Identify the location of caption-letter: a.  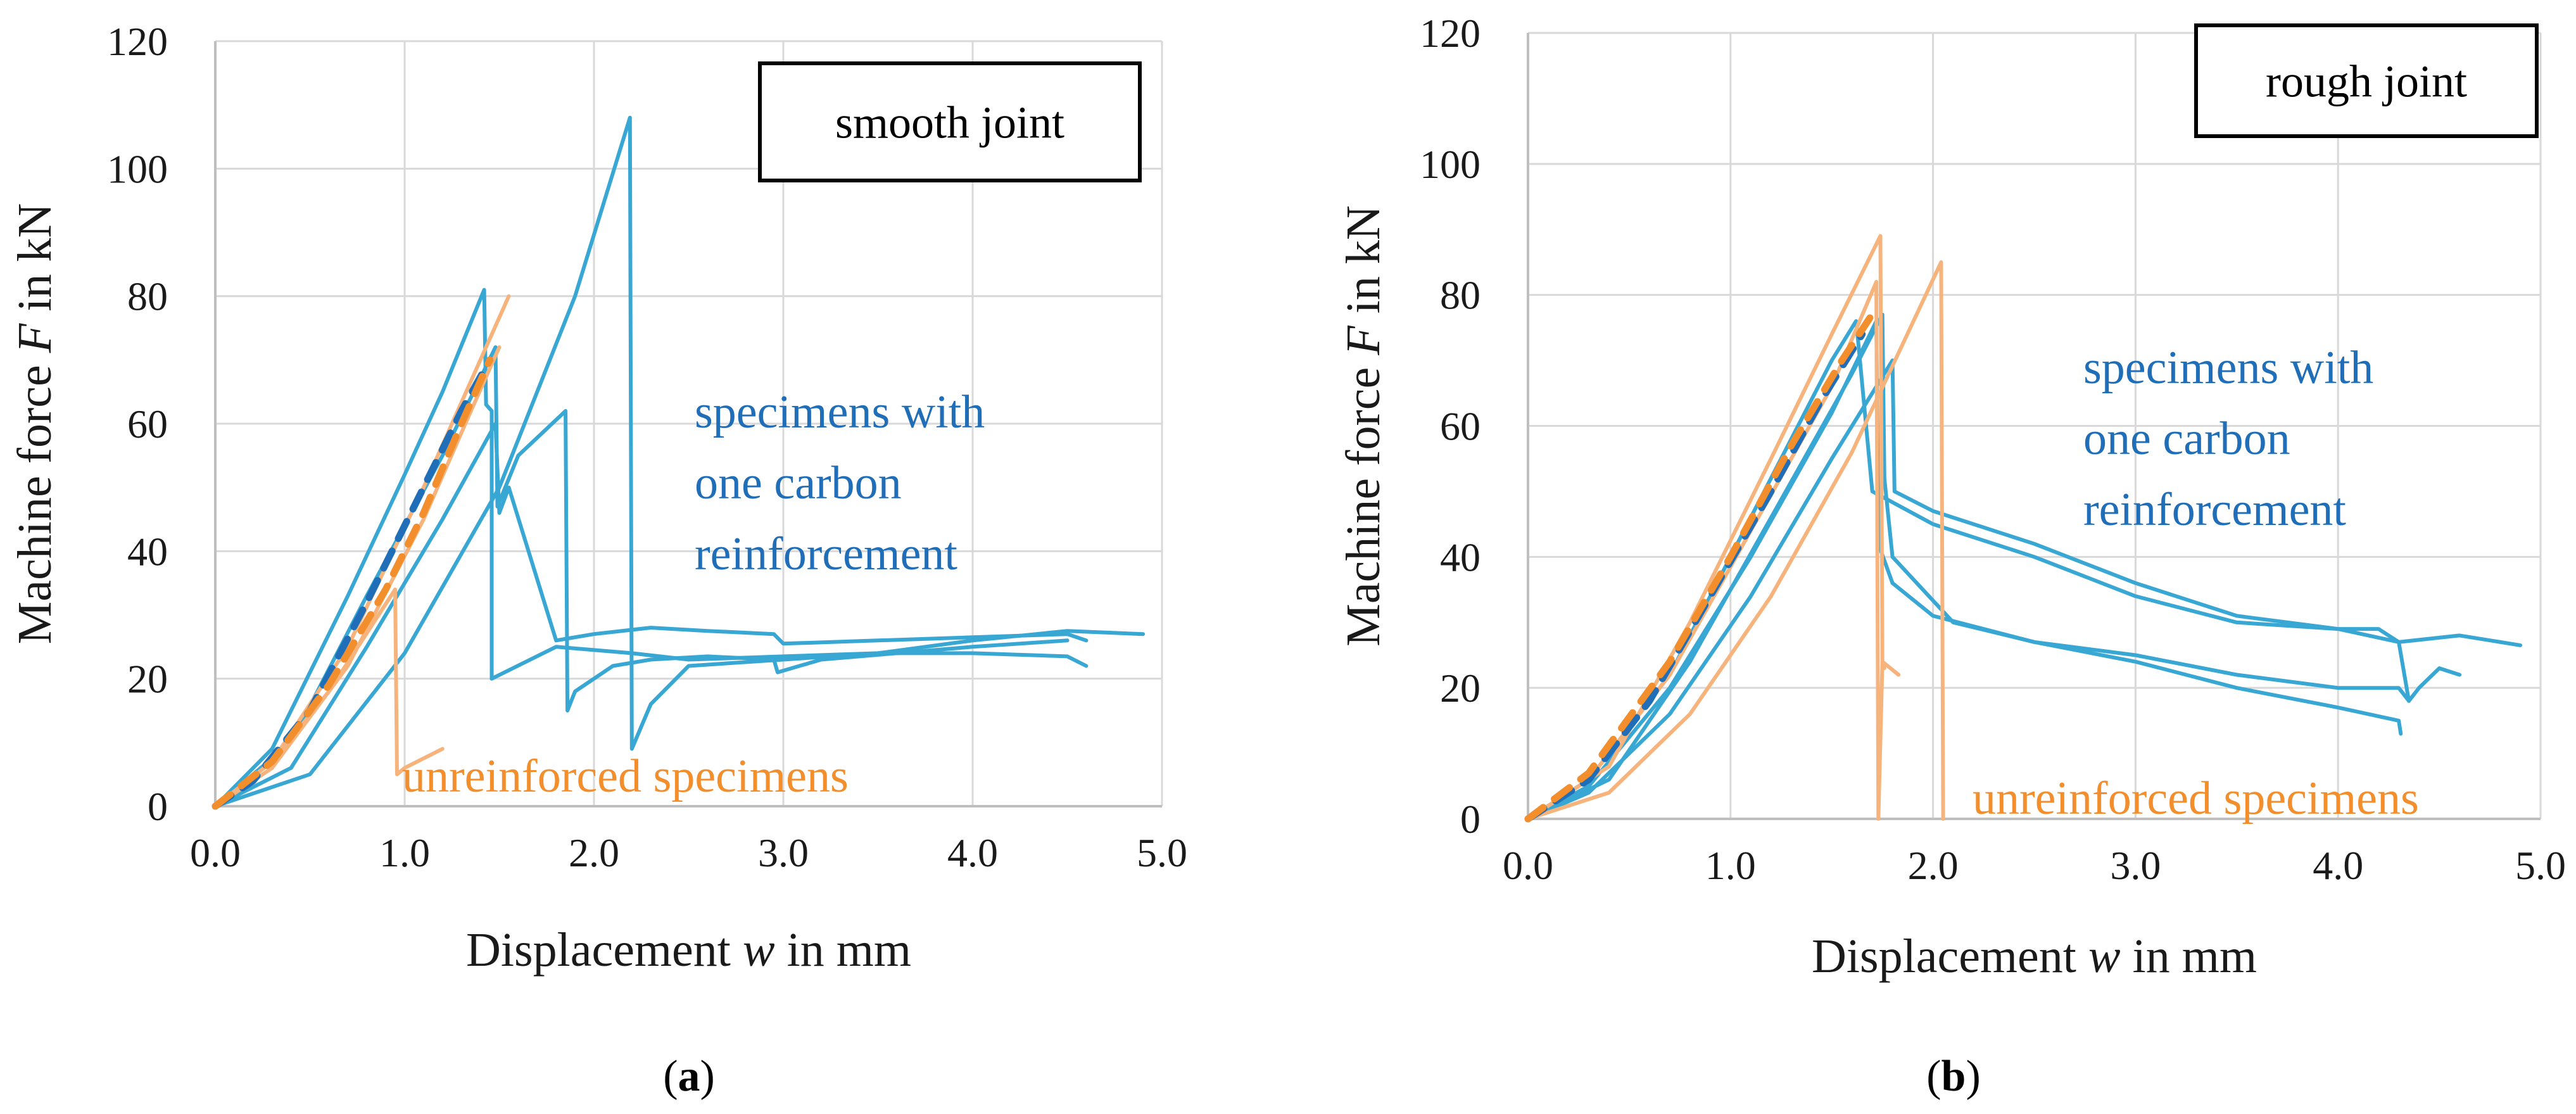
(689, 1076).